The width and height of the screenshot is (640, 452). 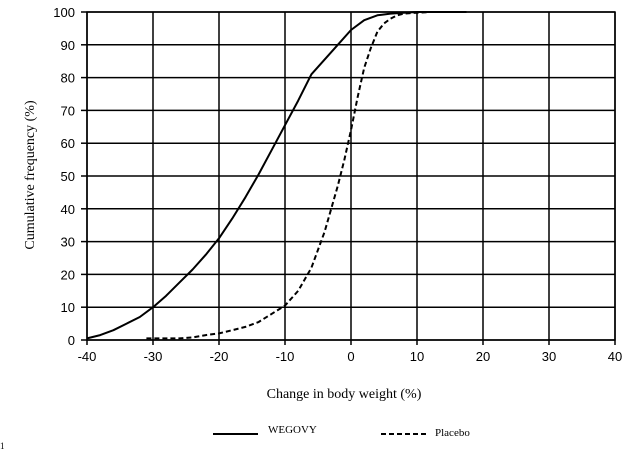 What do you see at coordinates (68, 307) in the screenshot?
I see `y-tick-label: 10` at bounding box center [68, 307].